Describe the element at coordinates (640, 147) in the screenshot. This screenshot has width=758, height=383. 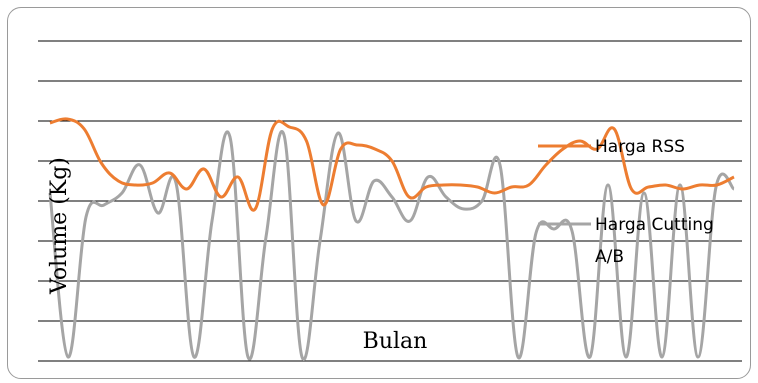
I see `legend-label-harga-rss: Harga RSS` at that location.